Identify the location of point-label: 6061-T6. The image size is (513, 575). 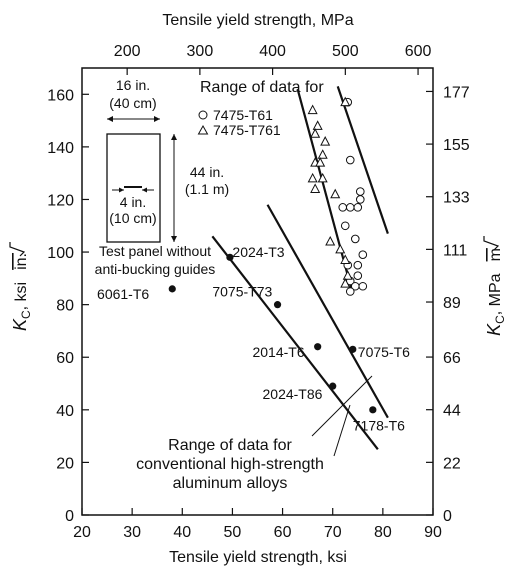
(123, 294).